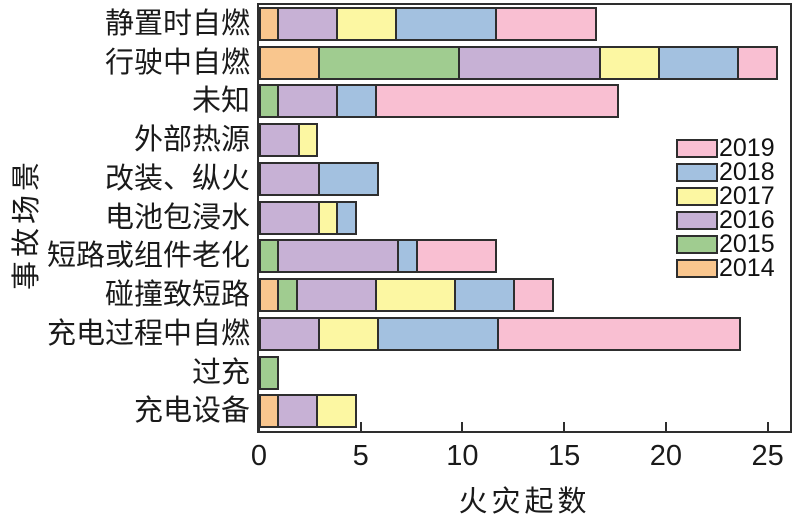 This screenshot has height=515, width=800. I want to click on legend-label: 2017, so click(747, 196).